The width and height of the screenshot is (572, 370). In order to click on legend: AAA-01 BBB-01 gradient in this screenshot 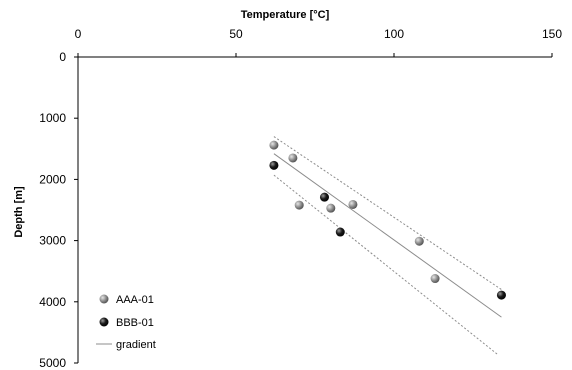, I will do `click(126, 322)`.